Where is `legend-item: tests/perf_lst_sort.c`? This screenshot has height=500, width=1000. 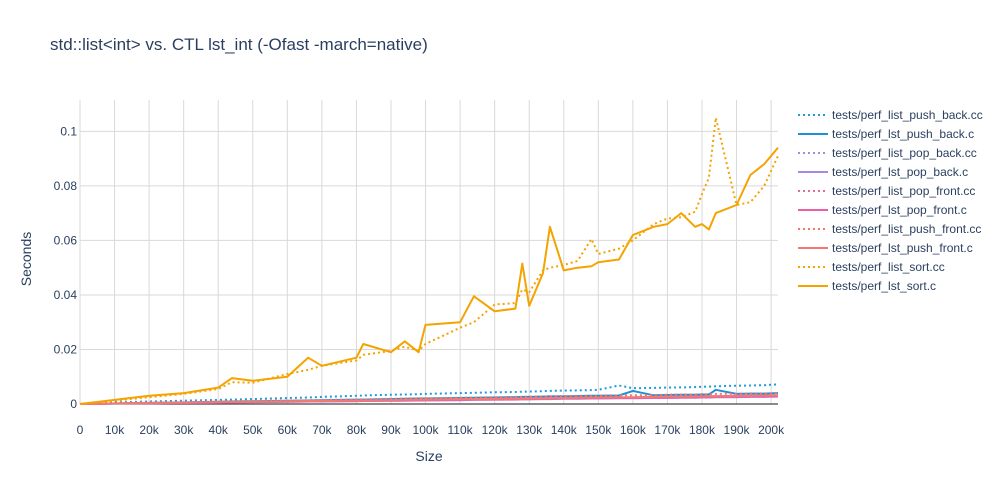 legend-item: tests/perf_lst_sort.c is located at coordinates (867, 286).